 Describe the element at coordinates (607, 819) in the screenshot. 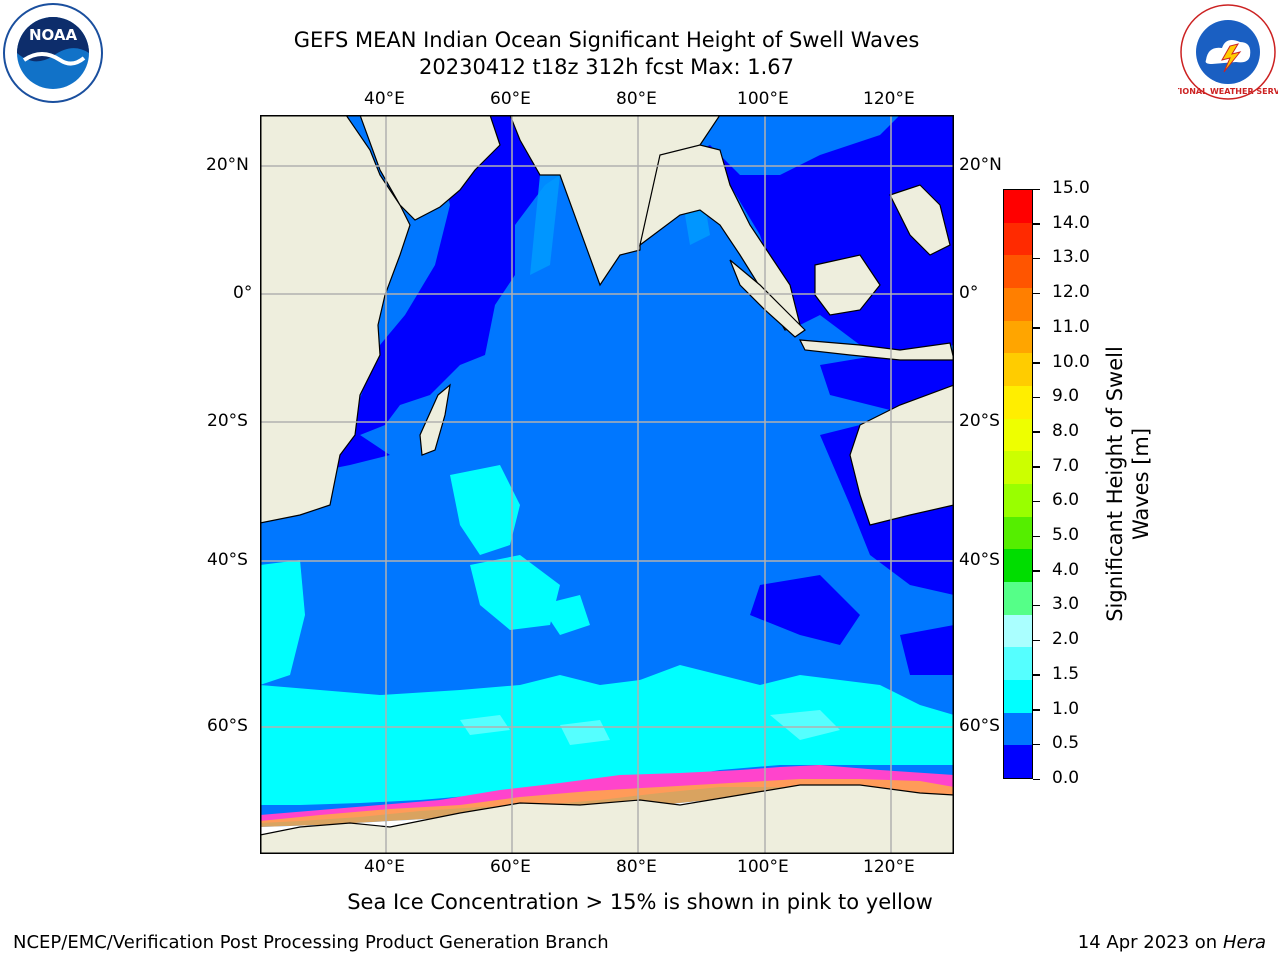

I see `antarctica-landmass` at that location.